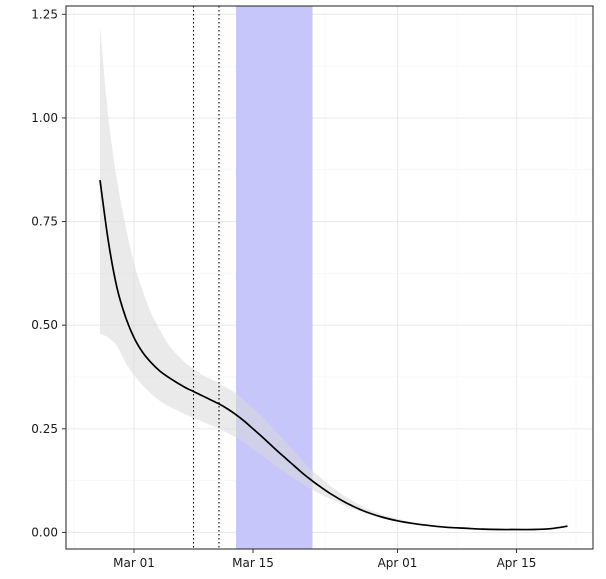 The height and width of the screenshot is (579, 606). What do you see at coordinates (44, 222) in the screenshot?
I see `y-tick-label: 0.75` at bounding box center [44, 222].